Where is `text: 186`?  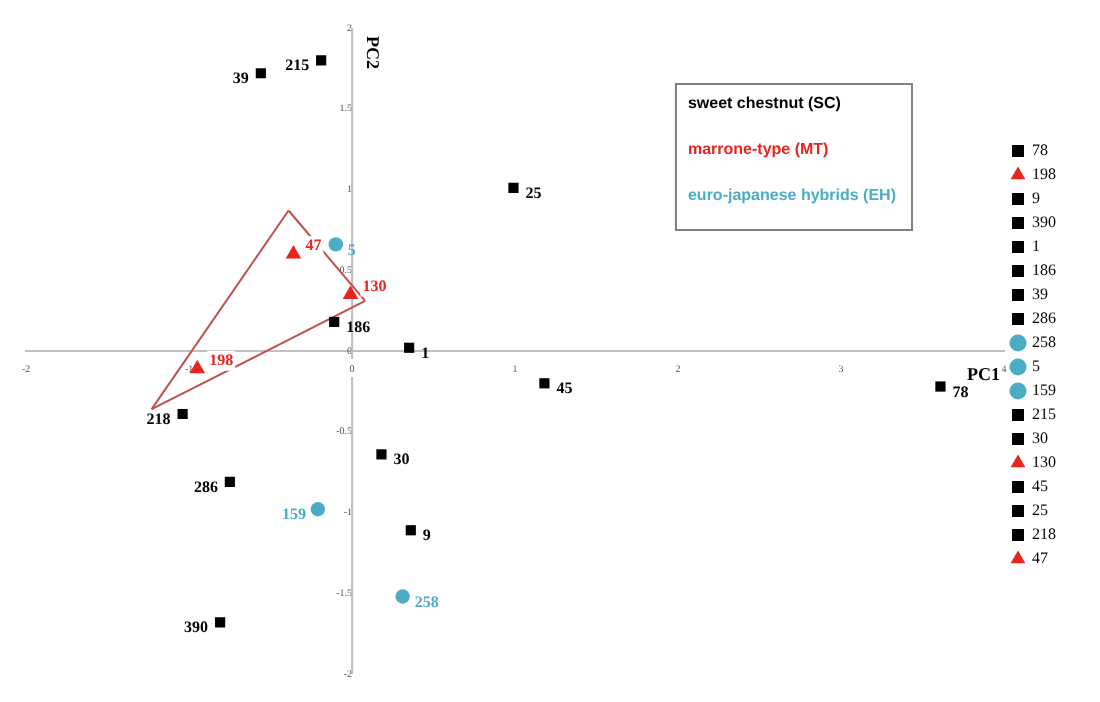
text: 186 is located at coordinates (358, 327).